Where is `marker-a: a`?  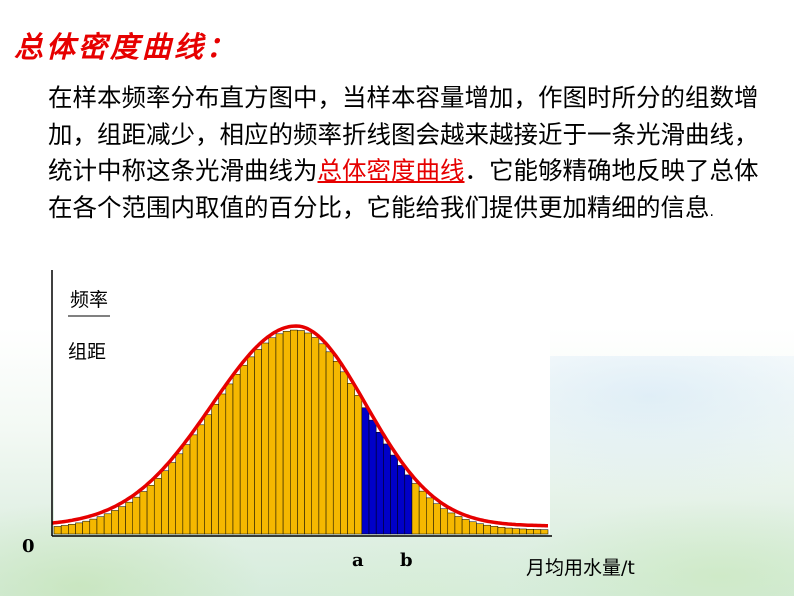 marker-a: a is located at coordinates (358, 560).